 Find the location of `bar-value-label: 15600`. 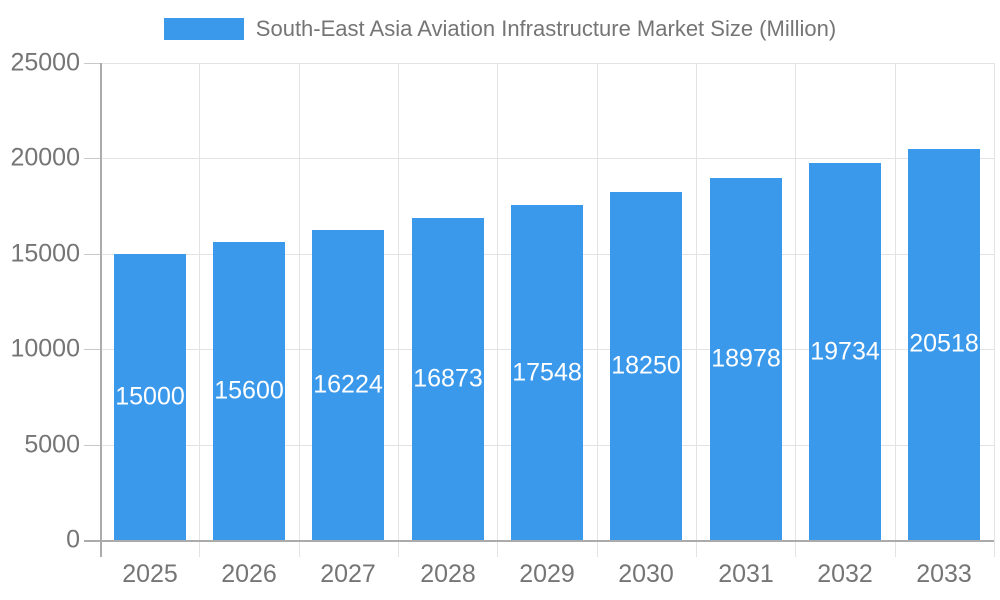

bar-value-label: 15600 is located at coordinates (249, 390).